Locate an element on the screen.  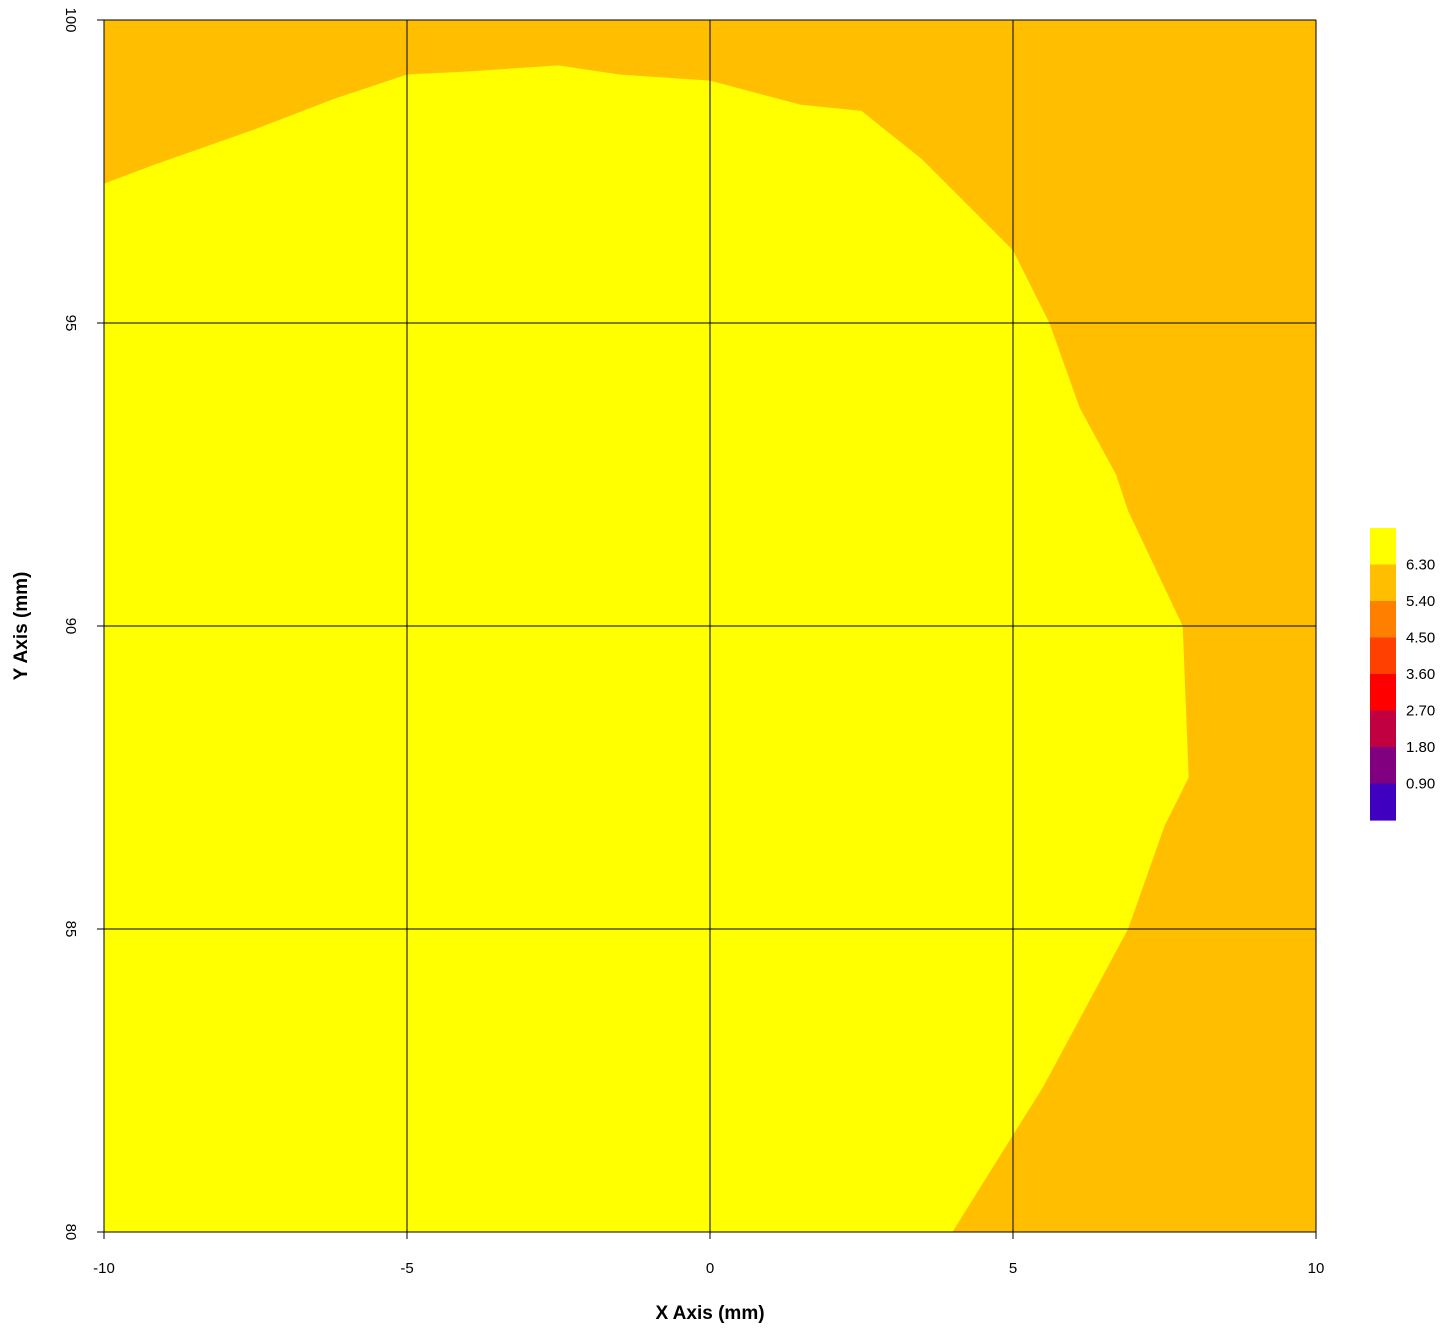
x-tick-label: 0 is located at coordinates (710, 1268).